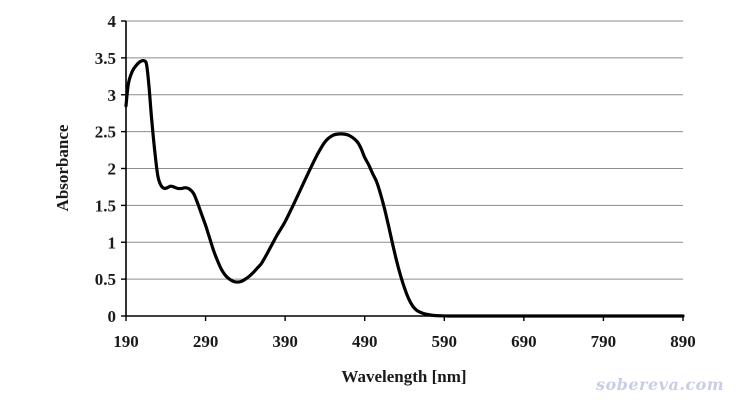 The height and width of the screenshot is (402, 743). Describe the element at coordinates (112, 242) in the screenshot. I see `y-tick-label: 1` at that location.